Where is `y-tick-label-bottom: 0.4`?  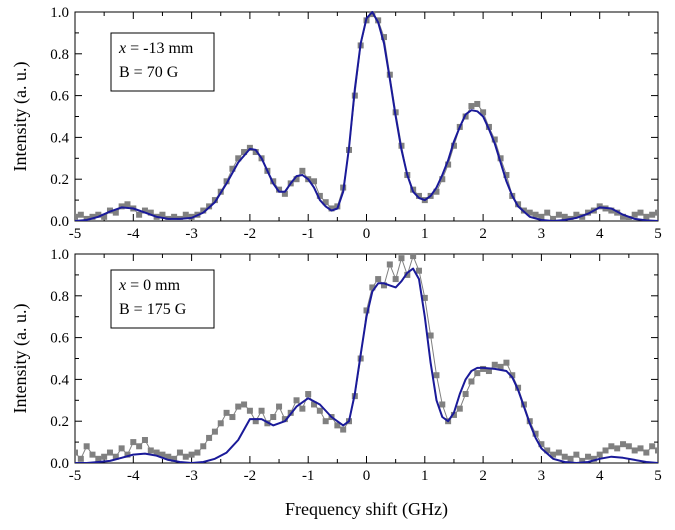
y-tick-label-bottom: 0.4 is located at coordinates (59, 380).